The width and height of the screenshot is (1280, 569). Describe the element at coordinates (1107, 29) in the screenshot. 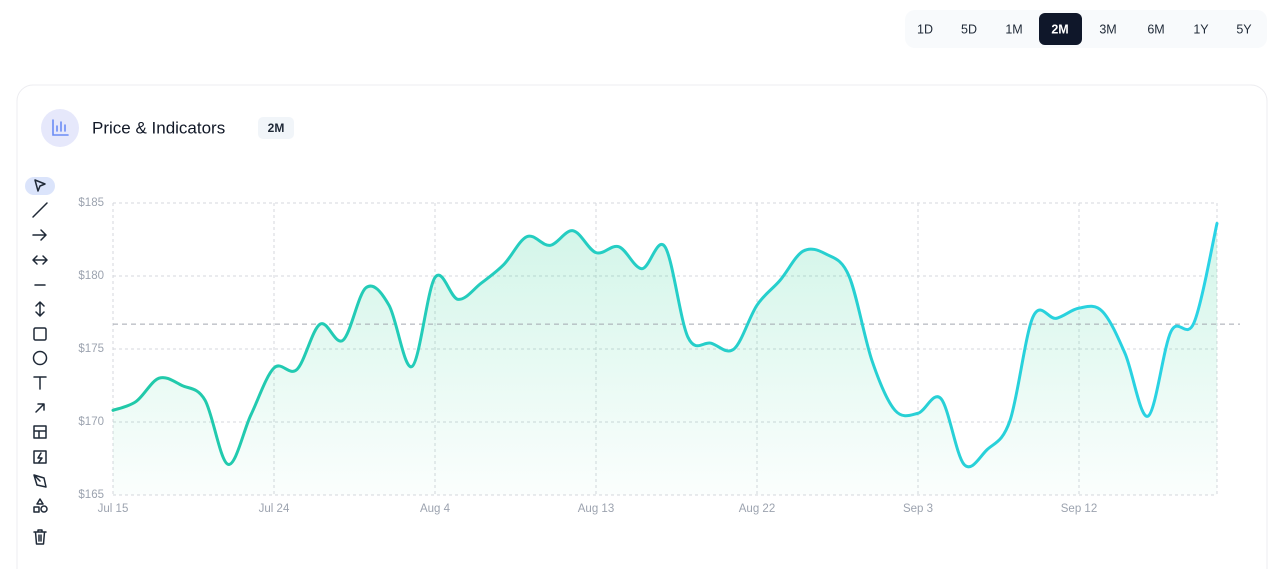

I see `range-button: 3M` at that location.